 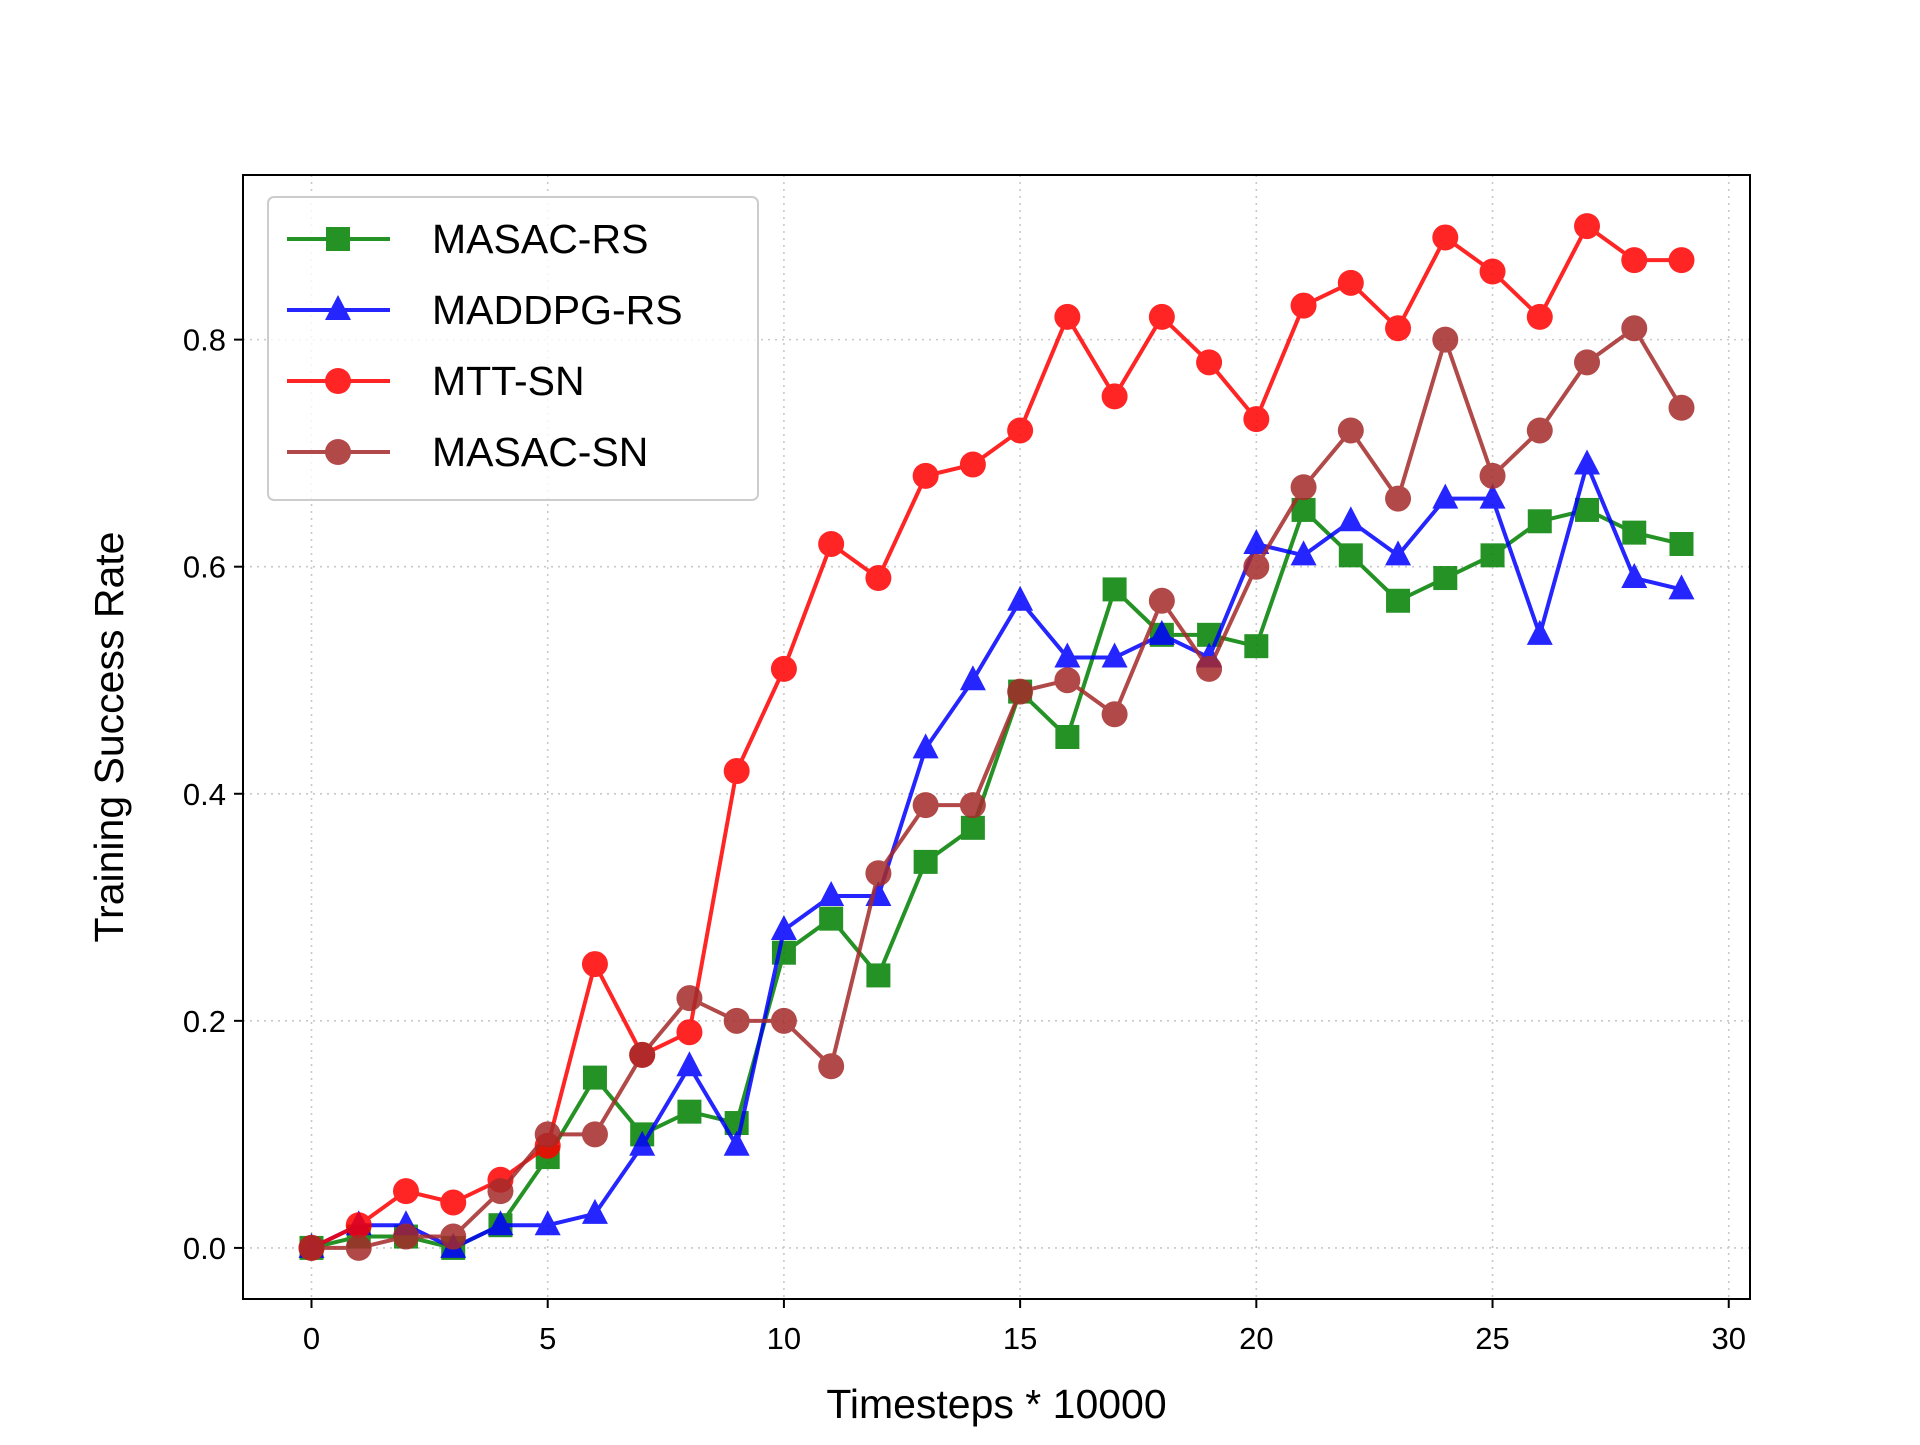 I want to click on y-tick-label: 0.0, so click(x=204, y=1248).